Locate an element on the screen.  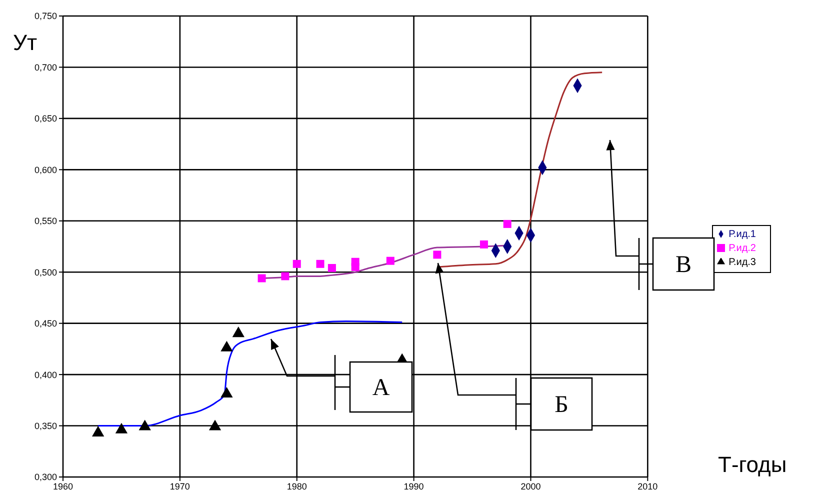
y-tick-label: 0,350 is located at coordinates (45, 425).